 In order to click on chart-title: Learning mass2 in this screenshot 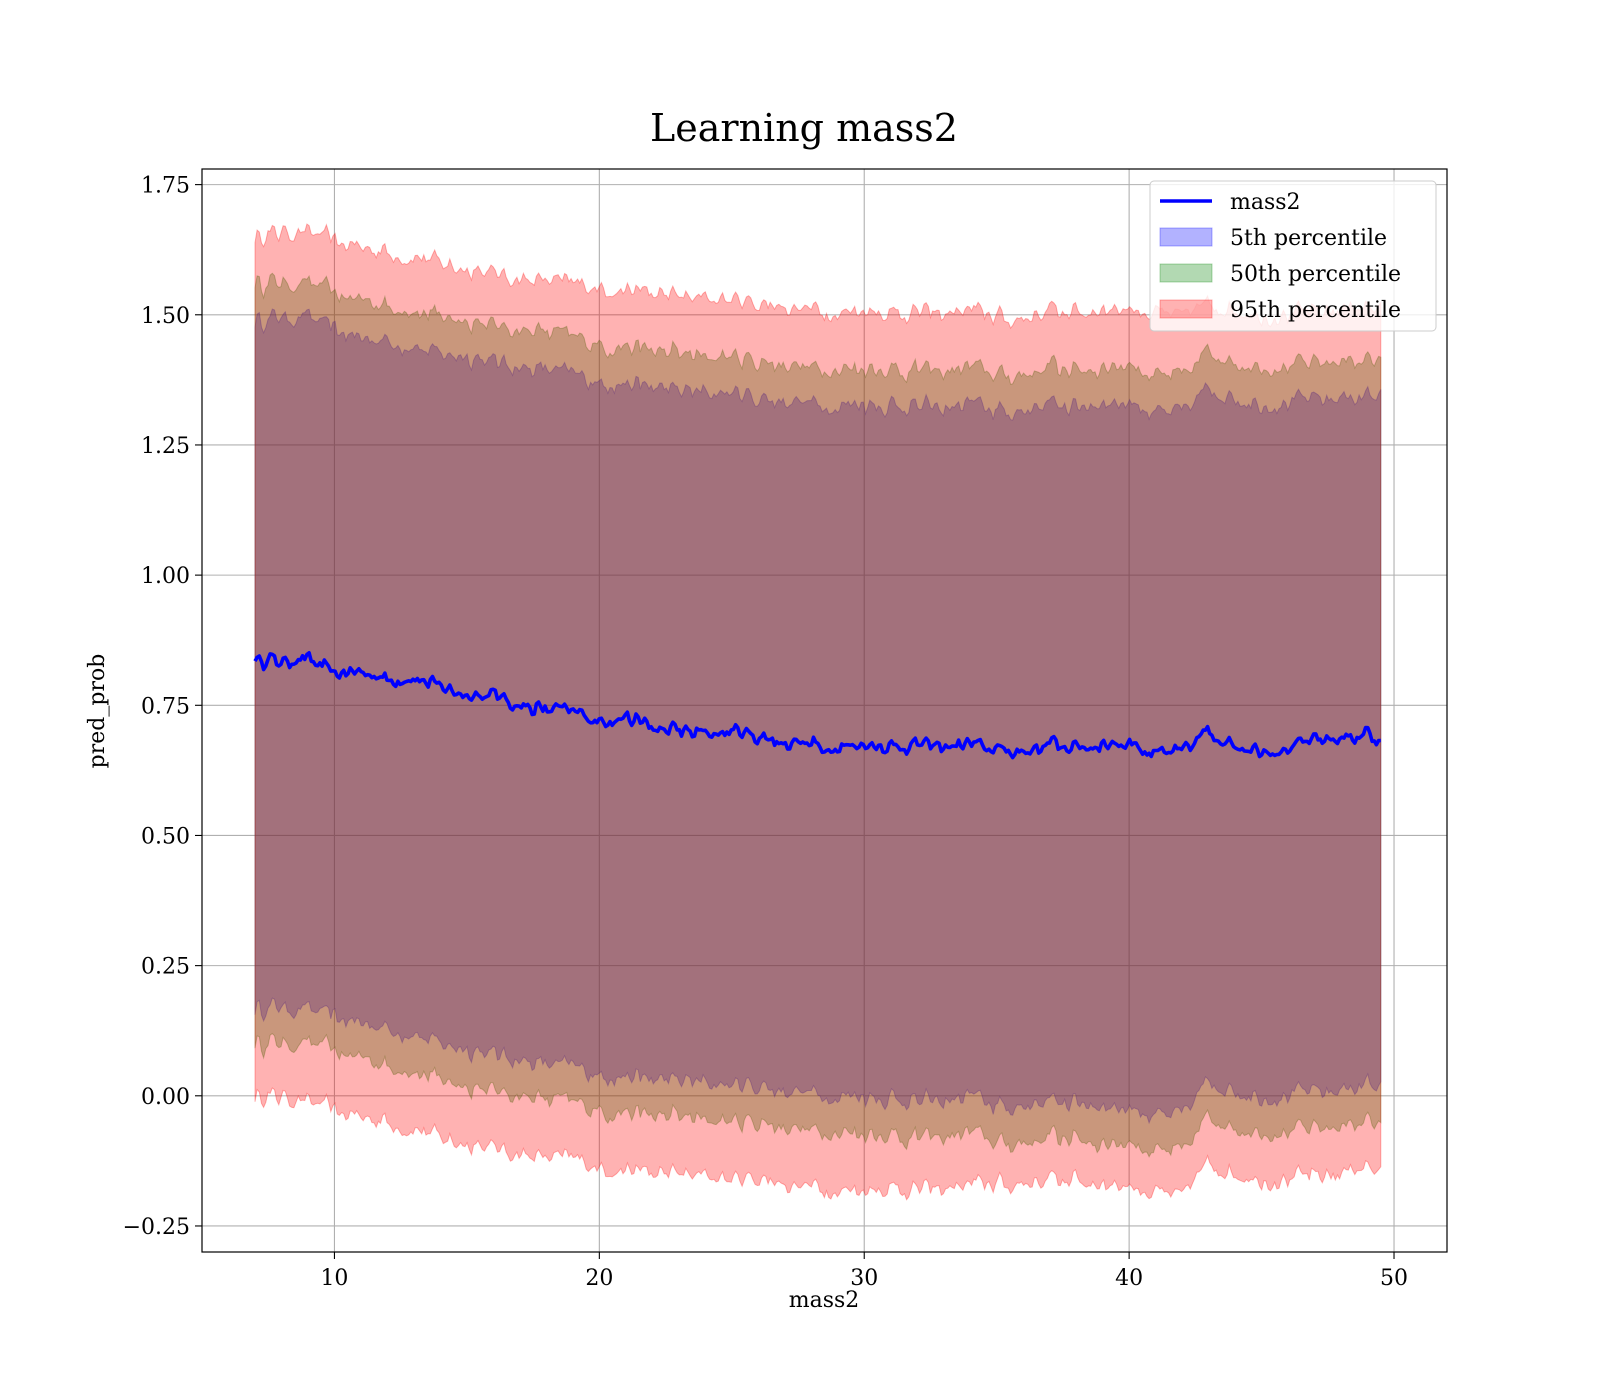, I will do `click(804, 128)`.